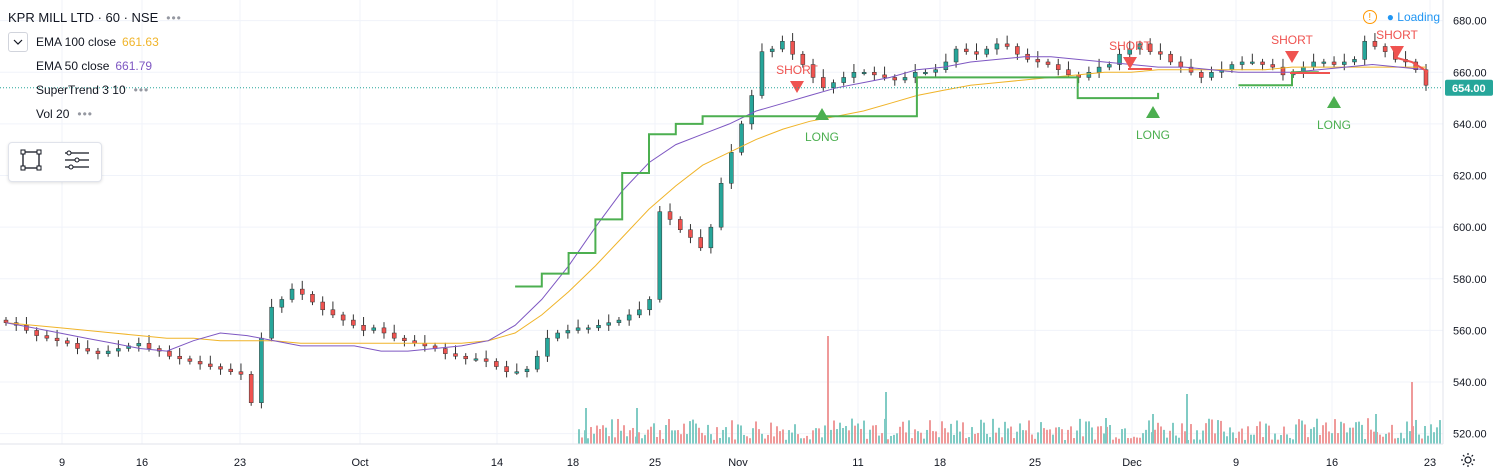 This screenshot has height=474, width=1494. What do you see at coordinates (1468, 460) in the screenshot?
I see `gear-icon` at bounding box center [1468, 460].